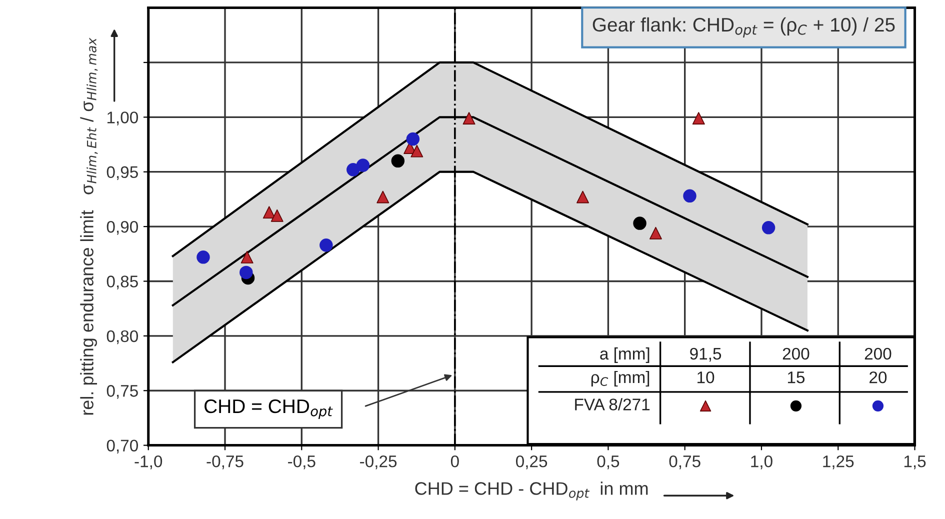 This screenshot has height=519, width=945. Describe the element at coordinates (915, 463) in the screenshot. I see `x-tick-label: 1,5` at that location.